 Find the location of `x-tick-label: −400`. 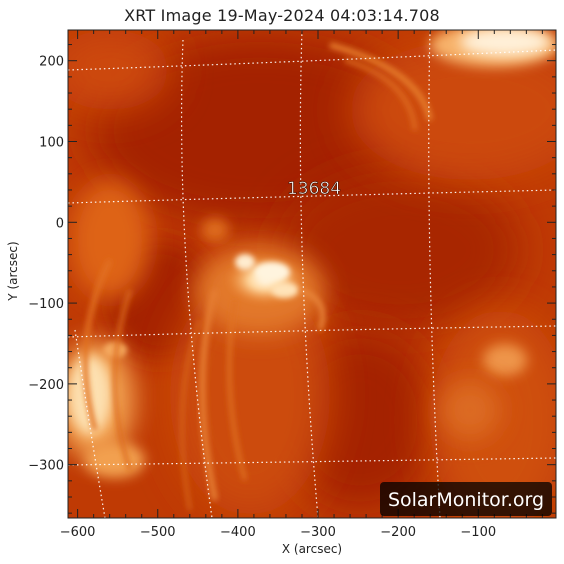

x-tick-label: −400 is located at coordinates (238, 532).